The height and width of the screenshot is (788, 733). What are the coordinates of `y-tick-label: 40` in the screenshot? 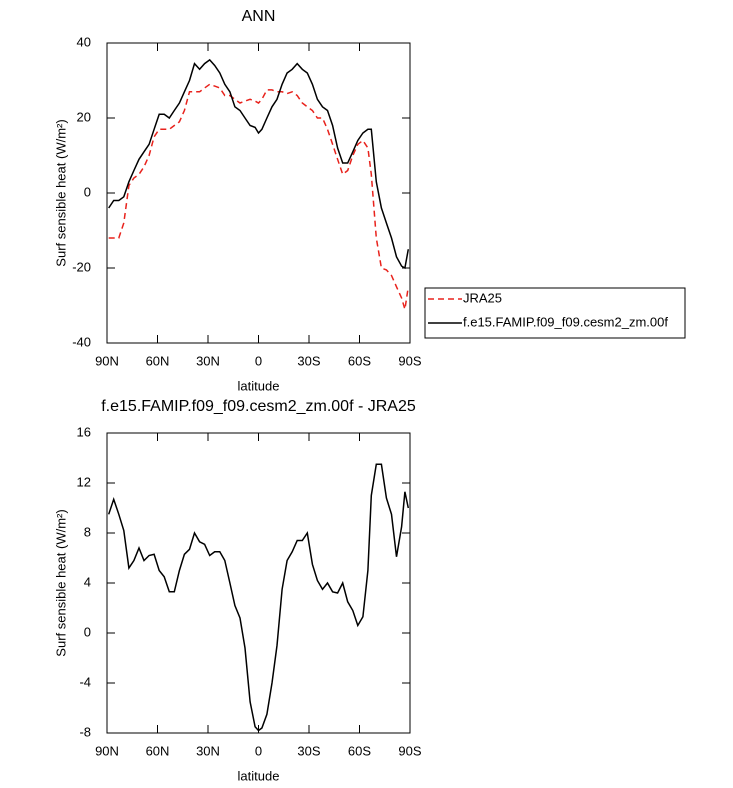 It's located at (84, 41).